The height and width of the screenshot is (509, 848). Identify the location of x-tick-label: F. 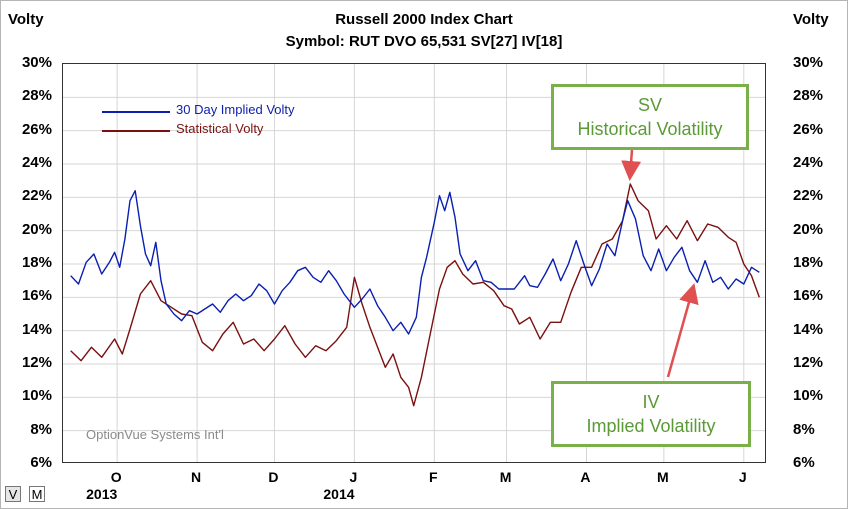
(433, 477).